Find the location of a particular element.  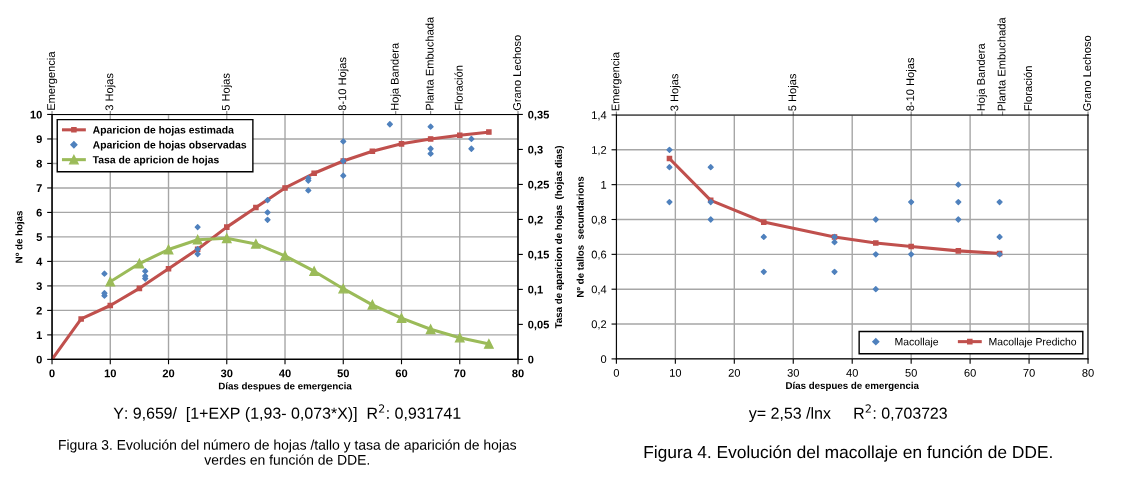

y-tick-label: 3 is located at coordinates (39, 286).